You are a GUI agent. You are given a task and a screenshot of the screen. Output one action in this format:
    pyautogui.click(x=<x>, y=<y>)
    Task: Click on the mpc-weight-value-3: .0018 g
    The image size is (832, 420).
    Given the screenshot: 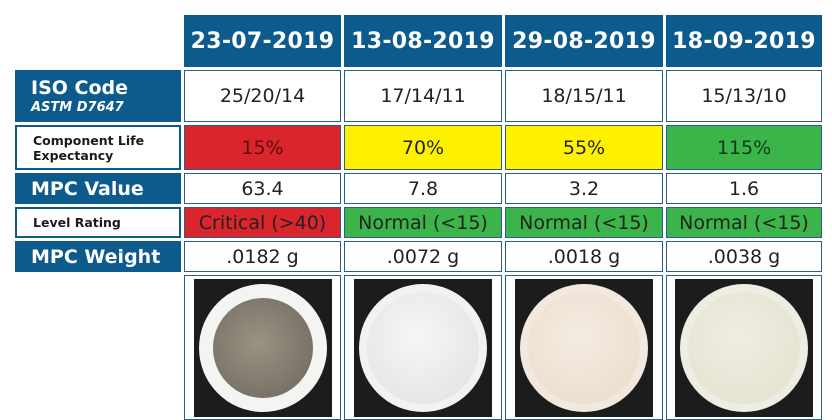 What is the action you would take?
    pyautogui.click(x=584, y=256)
    